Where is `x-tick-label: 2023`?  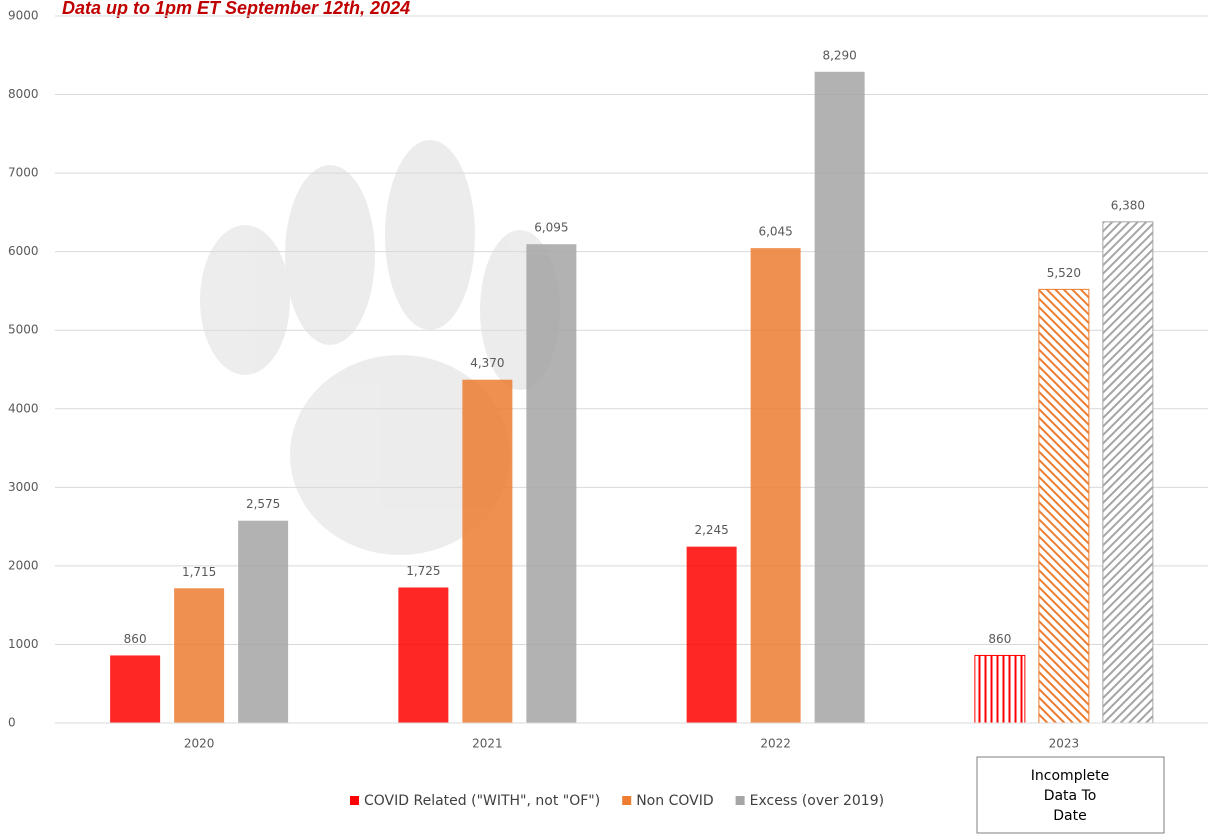 x-tick-label: 2023 is located at coordinates (1064, 744).